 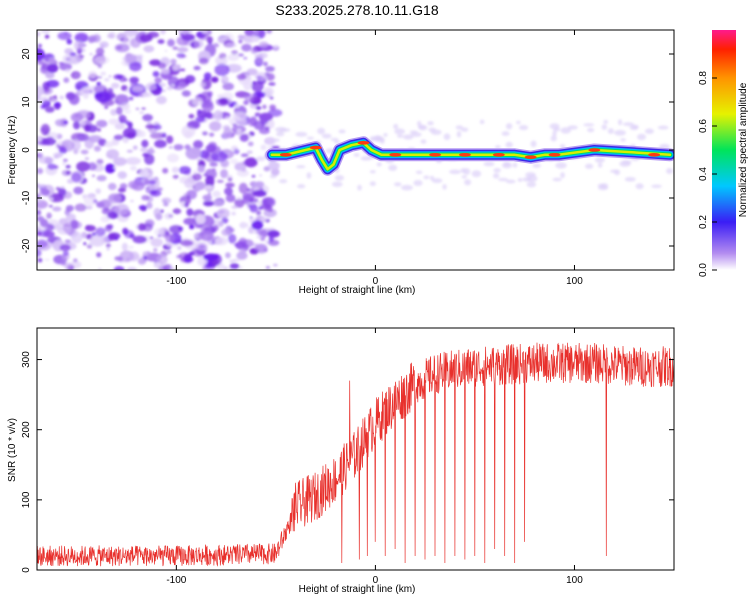 What do you see at coordinates (26, 499) in the screenshot?
I see `y-tick-label: 100` at bounding box center [26, 499].